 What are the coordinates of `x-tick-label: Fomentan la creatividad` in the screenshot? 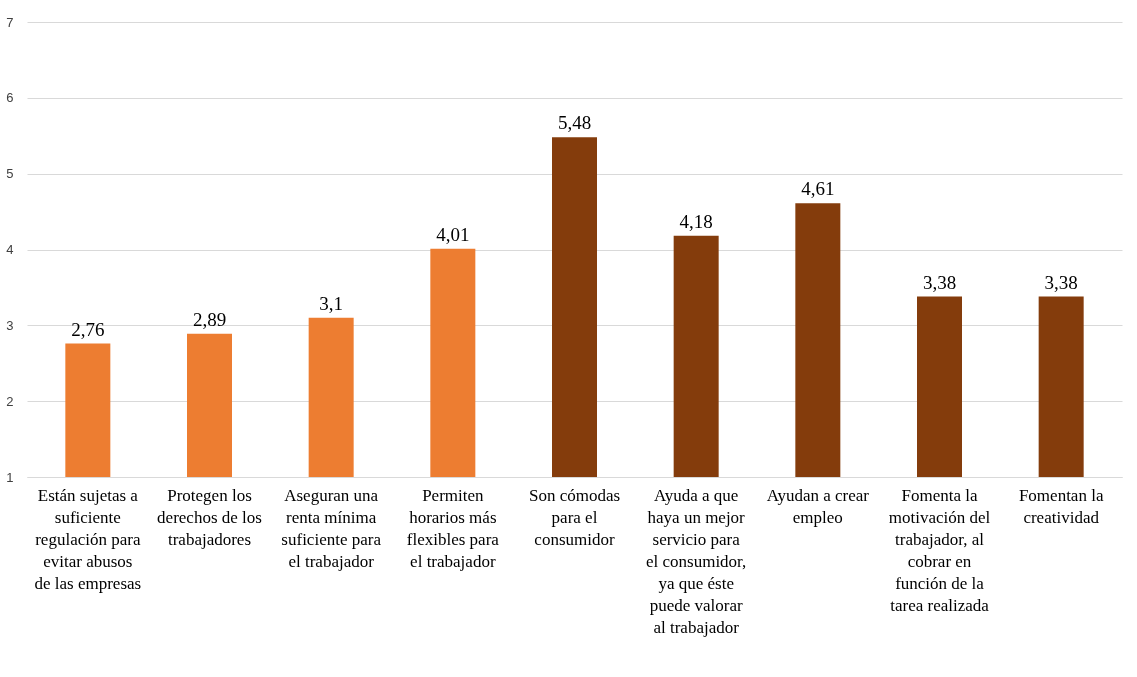 It's located at (1061, 506).